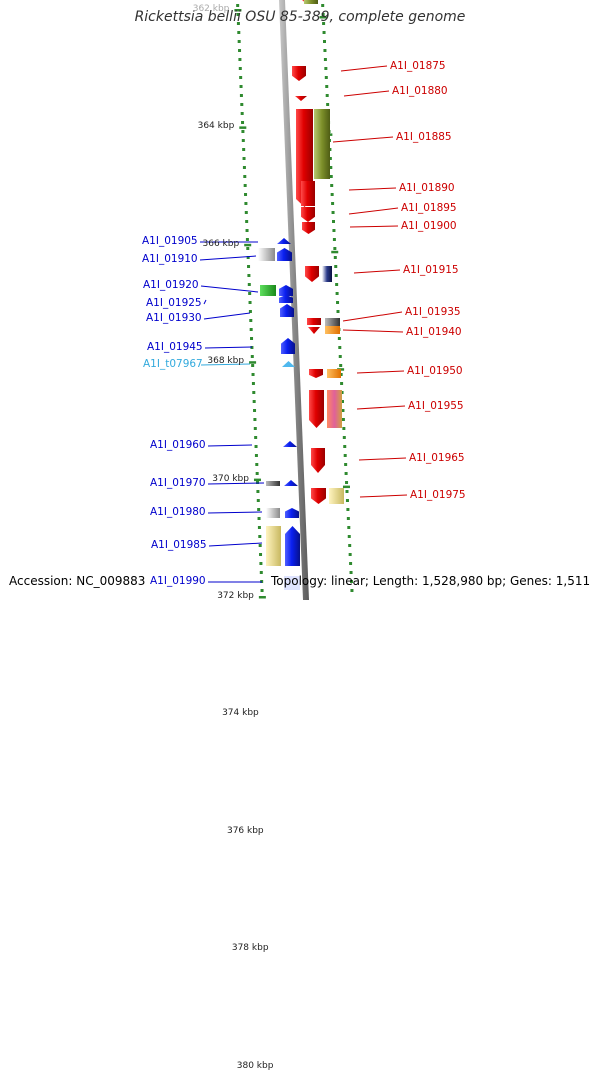  I want to click on gene-label: A1I_01920, so click(171, 285).